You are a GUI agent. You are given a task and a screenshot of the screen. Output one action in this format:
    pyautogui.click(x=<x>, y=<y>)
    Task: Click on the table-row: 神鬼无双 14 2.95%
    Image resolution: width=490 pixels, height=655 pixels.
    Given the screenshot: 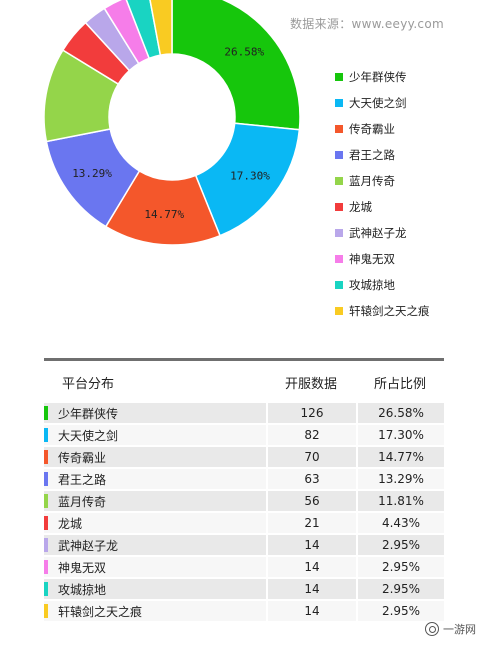 What is the action you would take?
    pyautogui.click(x=244, y=567)
    